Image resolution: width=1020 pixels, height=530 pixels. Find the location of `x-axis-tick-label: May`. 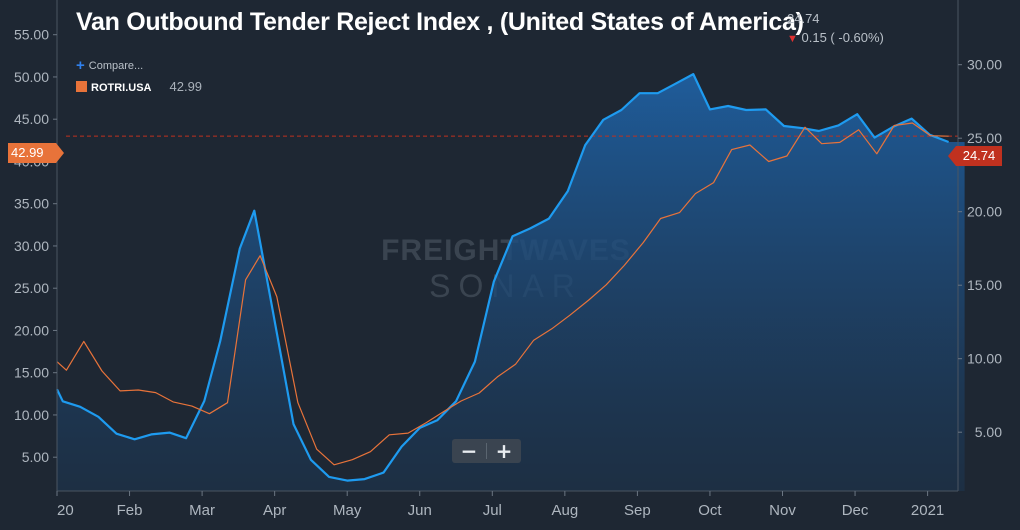

x-axis-tick-label: May is located at coordinates (347, 510).